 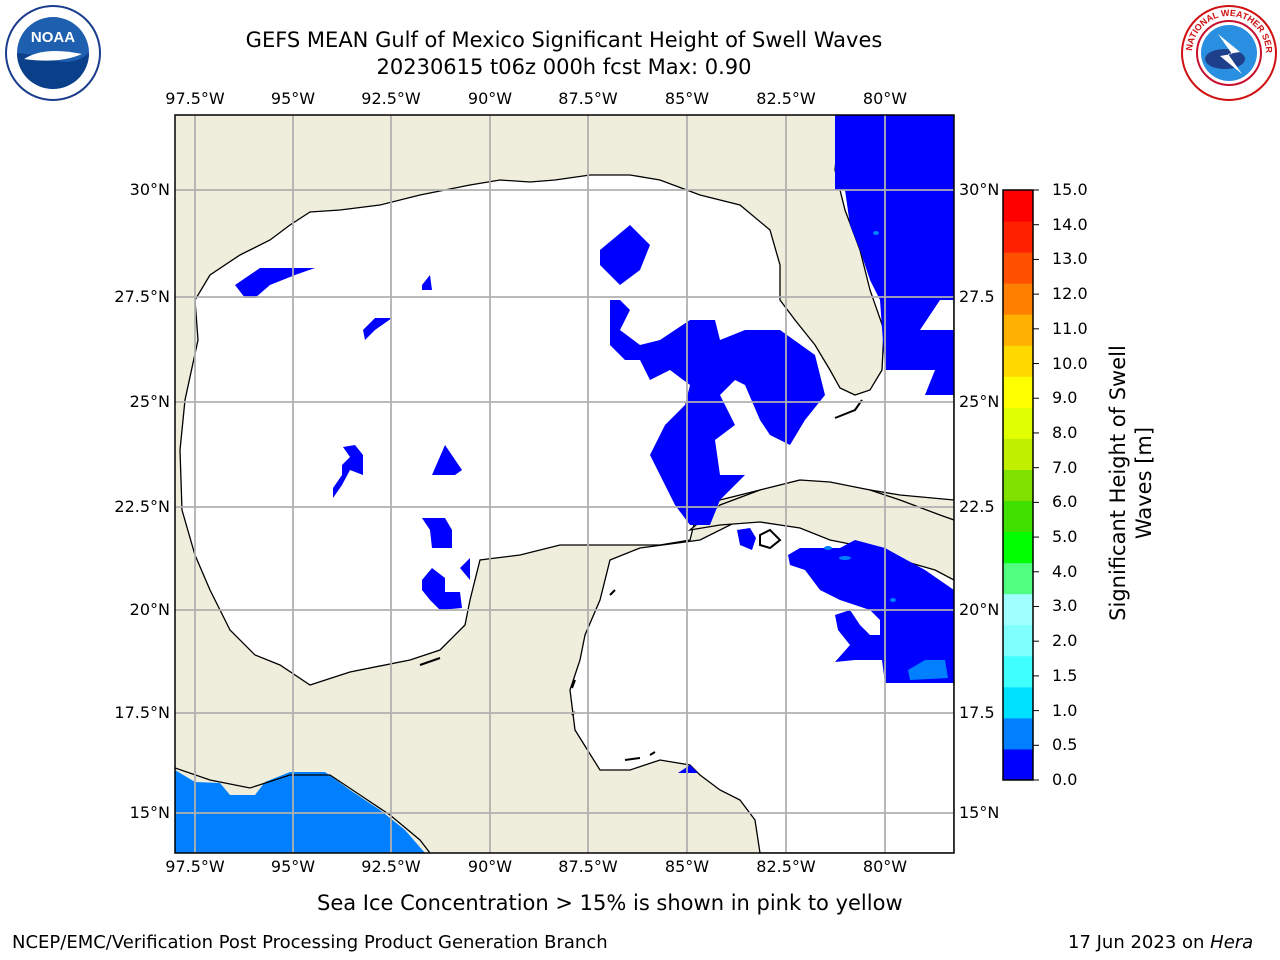 I want to click on chart-subtitle: 20230615 t06z 000h fcst Max: 0.90, so click(x=564, y=67).